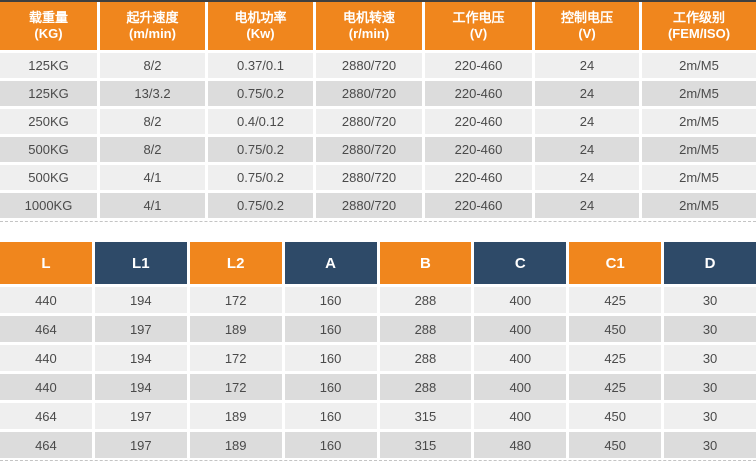  What do you see at coordinates (378, 1) in the screenshot?
I see `top-divider-line` at bounding box center [378, 1].